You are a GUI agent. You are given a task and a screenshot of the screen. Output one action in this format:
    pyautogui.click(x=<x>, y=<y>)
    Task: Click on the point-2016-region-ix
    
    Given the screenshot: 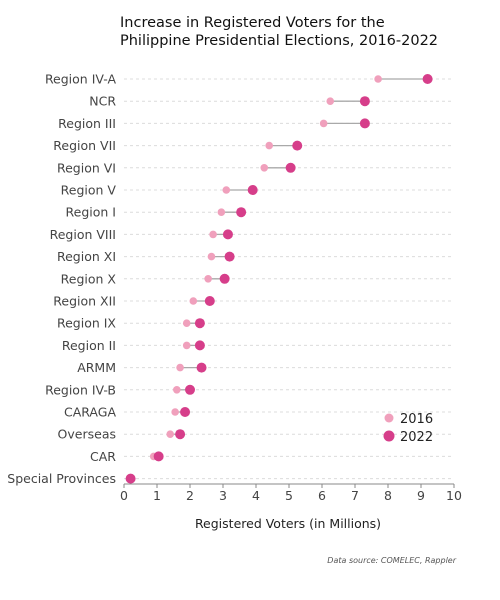 What is the action you would take?
    pyautogui.click(x=186, y=323)
    